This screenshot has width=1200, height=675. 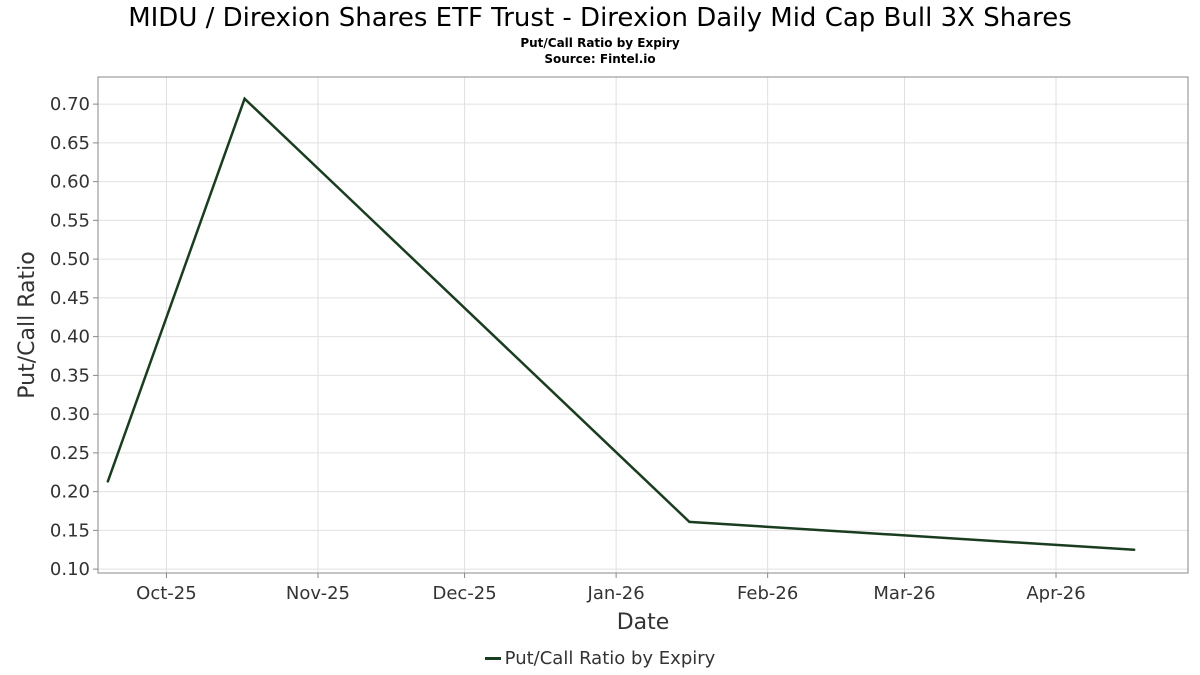 What do you see at coordinates (1055, 593) in the screenshot?
I see `x-tick-label: Apr-26` at bounding box center [1055, 593].